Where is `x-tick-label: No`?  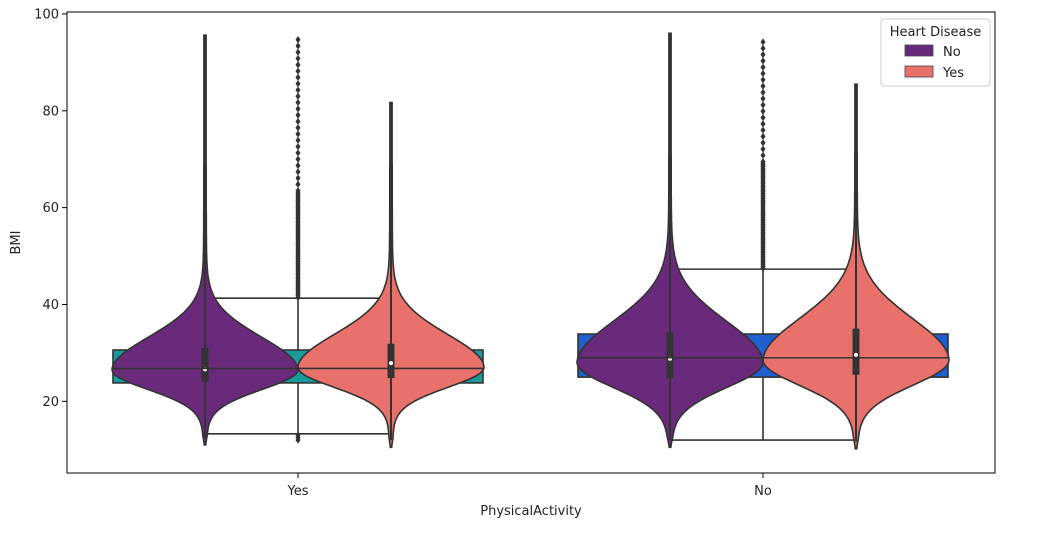
x-tick-label: No is located at coordinates (763, 491).